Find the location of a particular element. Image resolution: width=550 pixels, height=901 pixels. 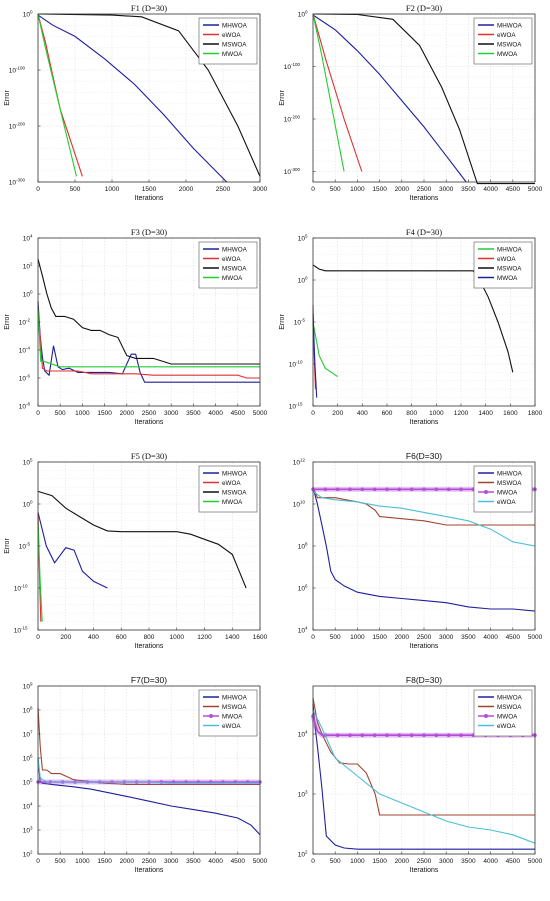

y-tick-label: 10⁻⁵ is located at coordinates (300, 322).